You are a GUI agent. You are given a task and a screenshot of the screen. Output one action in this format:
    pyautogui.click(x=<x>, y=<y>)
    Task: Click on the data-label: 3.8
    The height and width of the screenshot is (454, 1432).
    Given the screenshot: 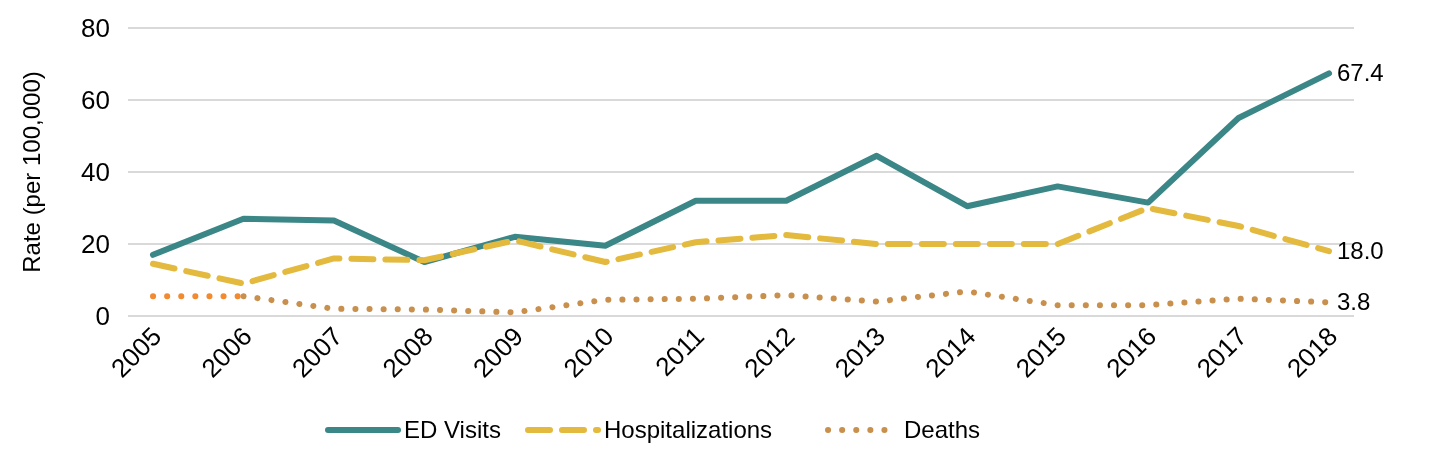 What is the action you would take?
    pyautogui.click(x=1354, y=302)
    